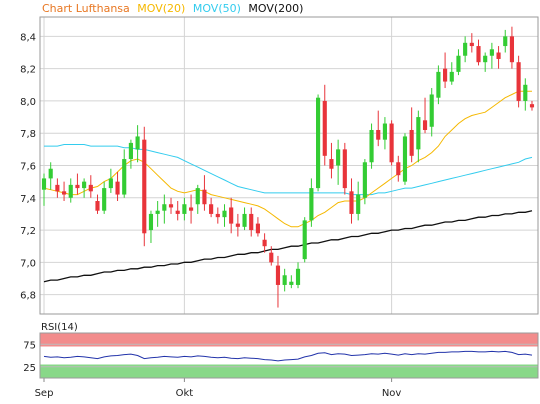 The width and height of the screenshot is (540, 404). I want to click on legend-mov200: MOV(200), so click(275, 8).